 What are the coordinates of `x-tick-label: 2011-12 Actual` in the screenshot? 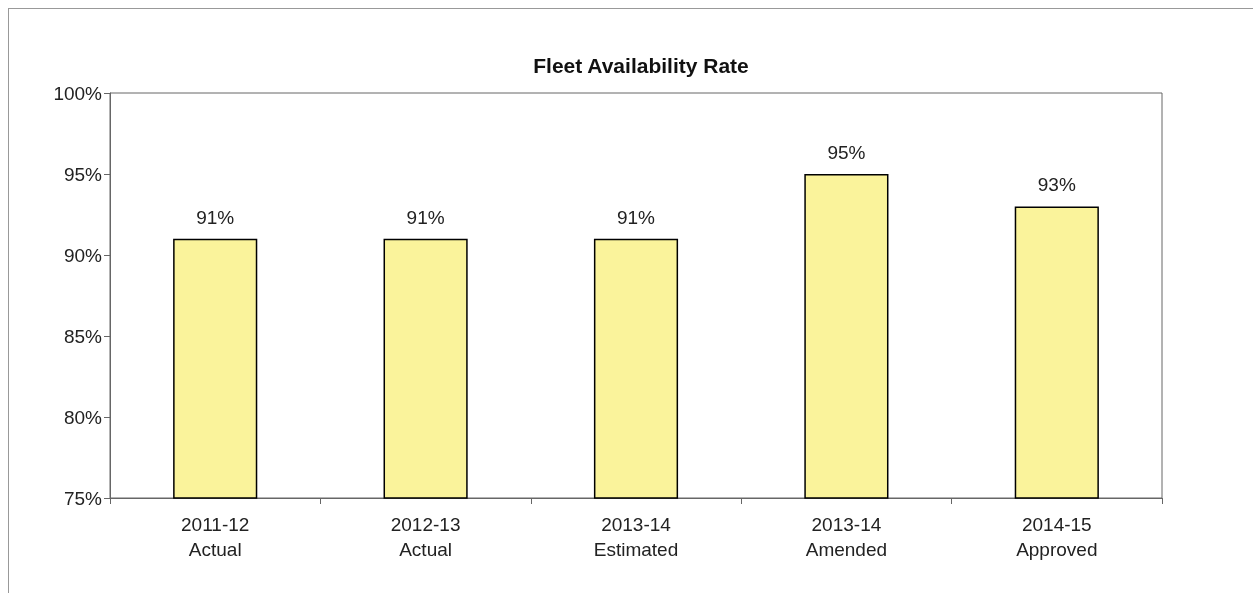 It's located at (215, 537).